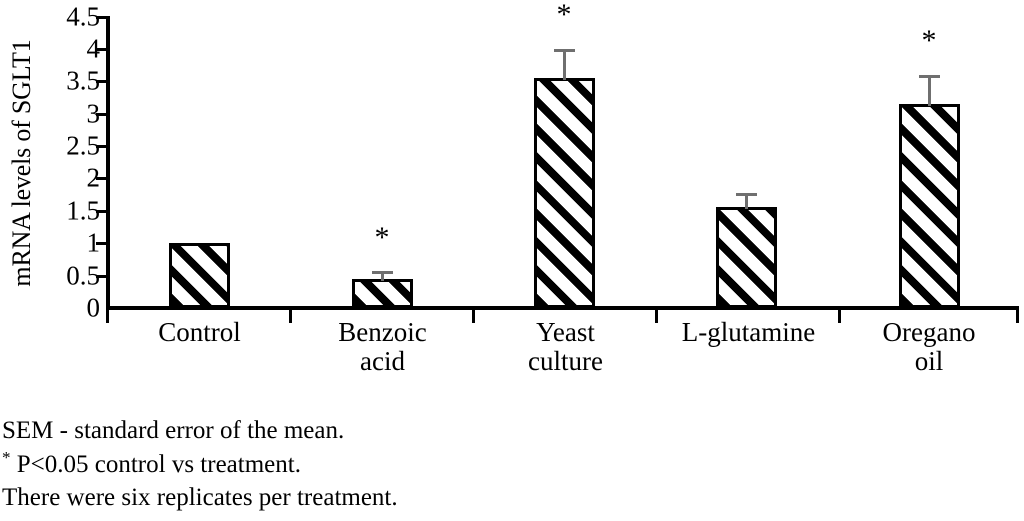  I want to click on y-tick-label: 0.5, so click(83, 275).